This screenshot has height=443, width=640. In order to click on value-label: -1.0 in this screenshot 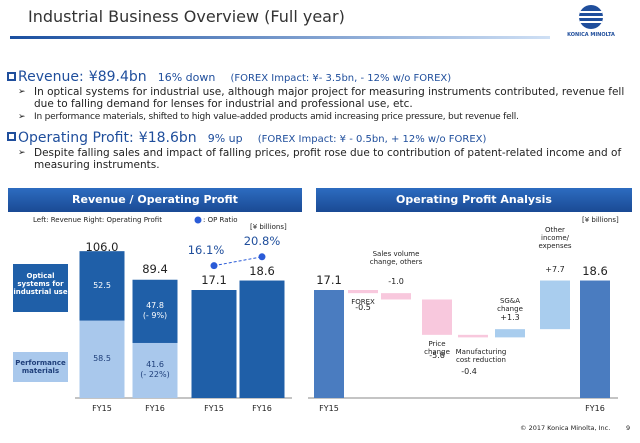, I will do `click(396, 282)`.